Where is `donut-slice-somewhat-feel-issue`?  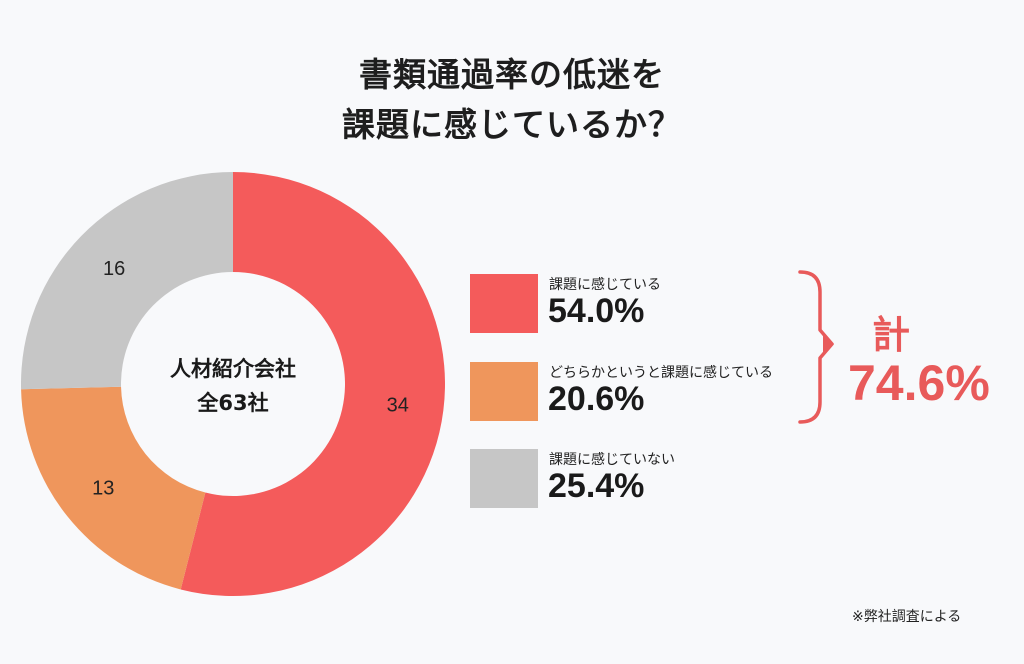
donut-slice-somewhat-feel-issue is located at coordinates (113, 488).